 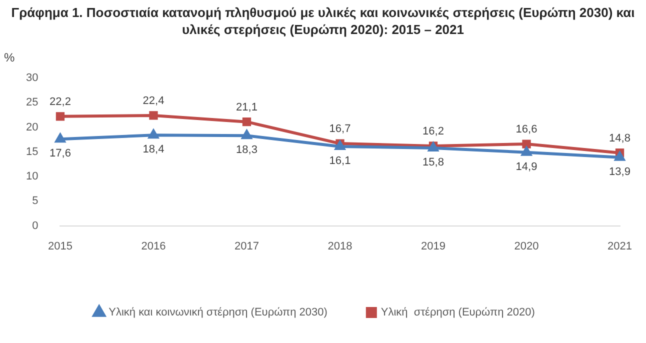 What do you see at coordinates (433, 246) in the screenshot?
I see `x-tick-label: 2019` at bounding box center [433, 246].